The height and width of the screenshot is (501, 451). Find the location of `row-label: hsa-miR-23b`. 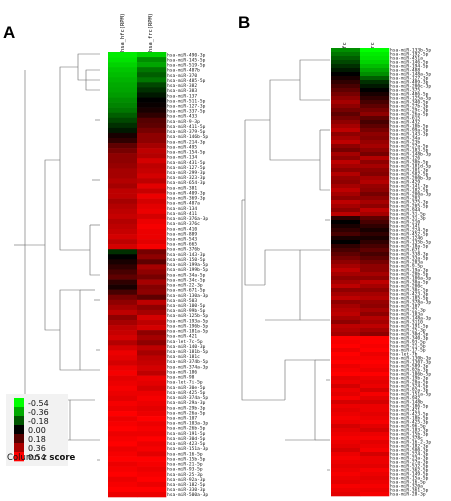

row-label: hsa-miR-23b is located at coordinates (405, 142).